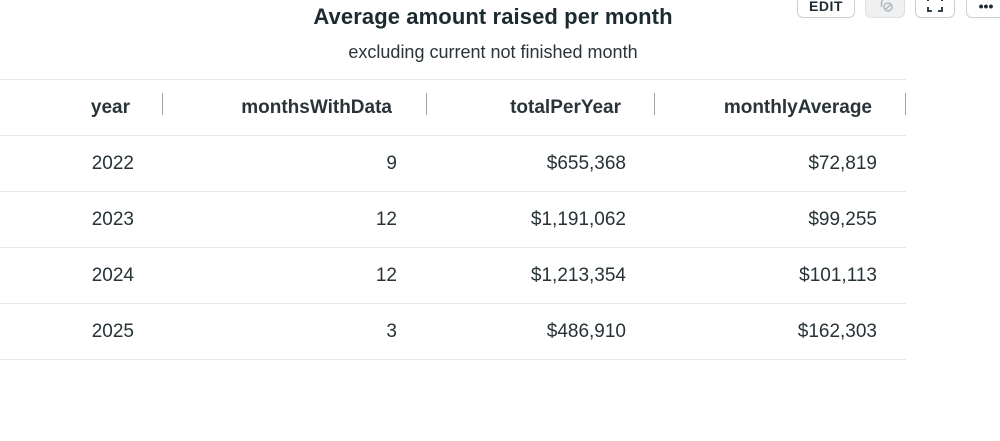 Image resolution: width=1000 pixels, height=441 pixels. Describe the element at coordinates (838, 275) in the screenshot. I see `cell-monthly-average: $101,113` at that location.